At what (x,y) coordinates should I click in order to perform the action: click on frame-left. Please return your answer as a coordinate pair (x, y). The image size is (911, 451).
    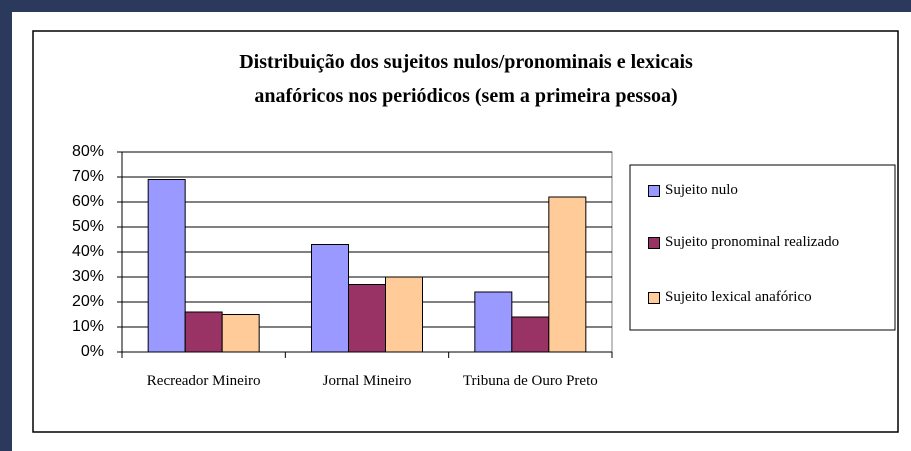
    Looking at the image, I should click on (6, 225).